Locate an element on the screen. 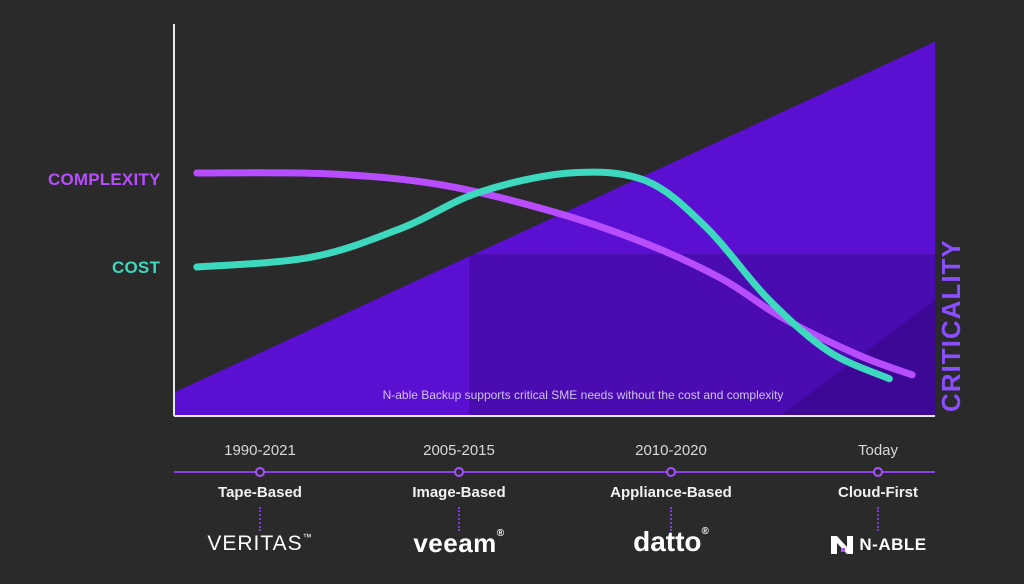 The height and width of the screenshot is (584, 1024). cost-label: COST is located at coordinates (136, 267).